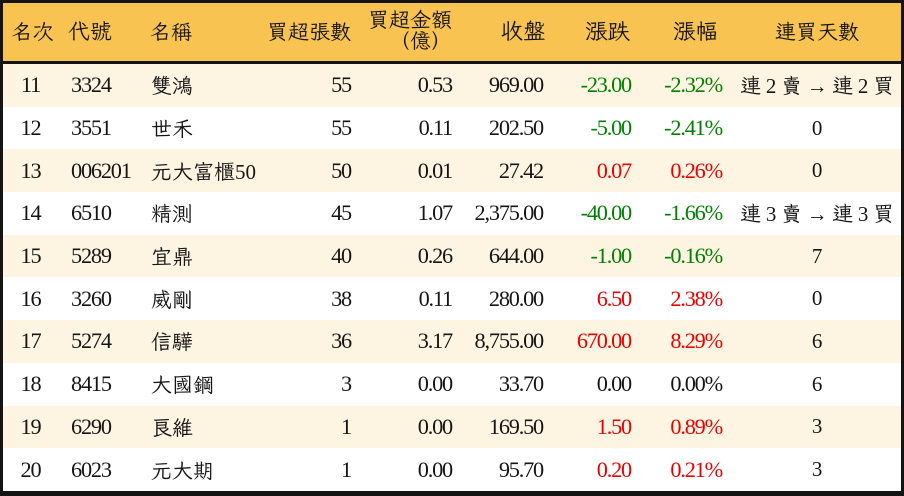 The image size is (904, 496). What do you see at coordinates (341, 128) in the screenshot?
I see `cell-volume: 55` at bounding box center [341, 128].